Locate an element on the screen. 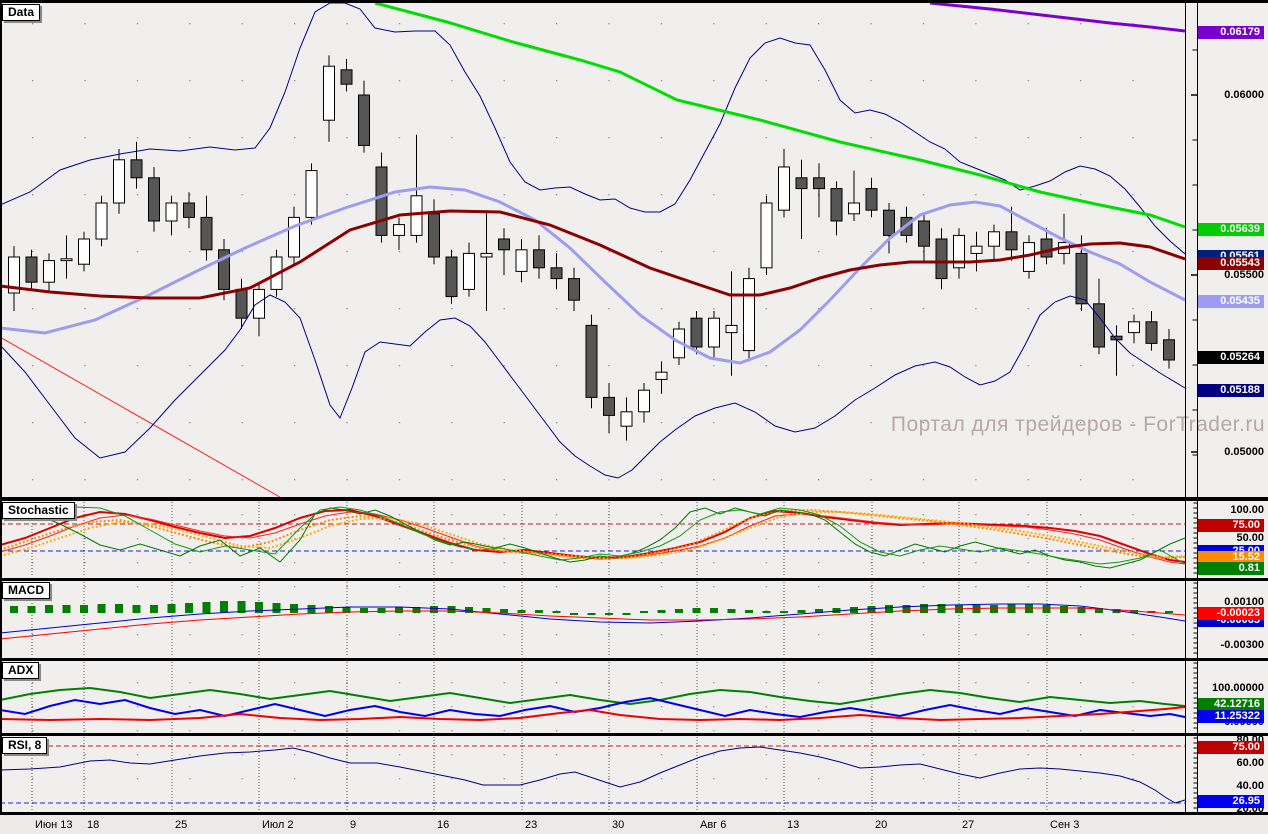  date-axis-strip is located at coordinates (634, 824).